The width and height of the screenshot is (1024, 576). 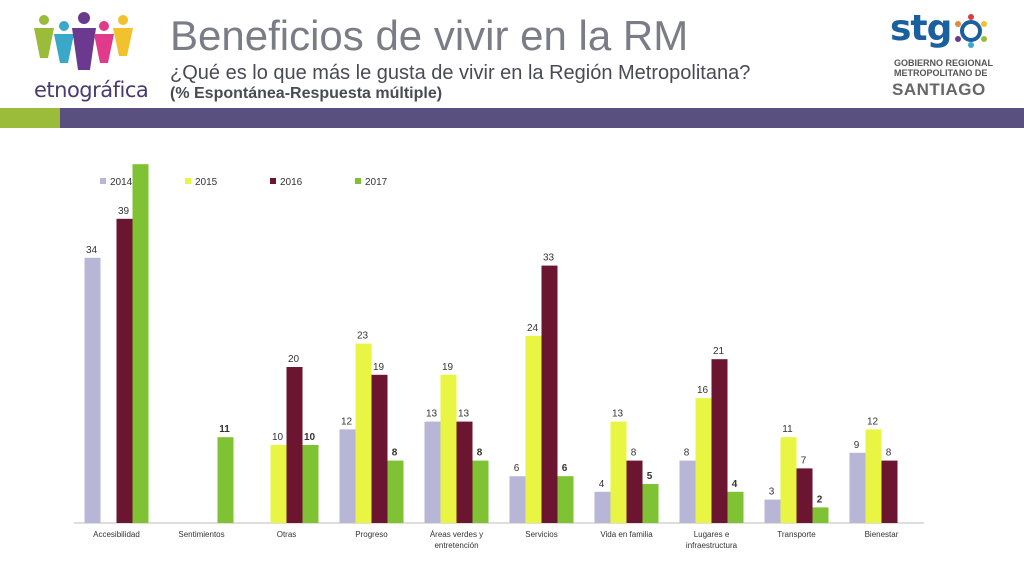 What do you see at coordinates (287, 534) in the screenshot?
I see `category-label-otras: Otras` at bounding box center [287, 534].